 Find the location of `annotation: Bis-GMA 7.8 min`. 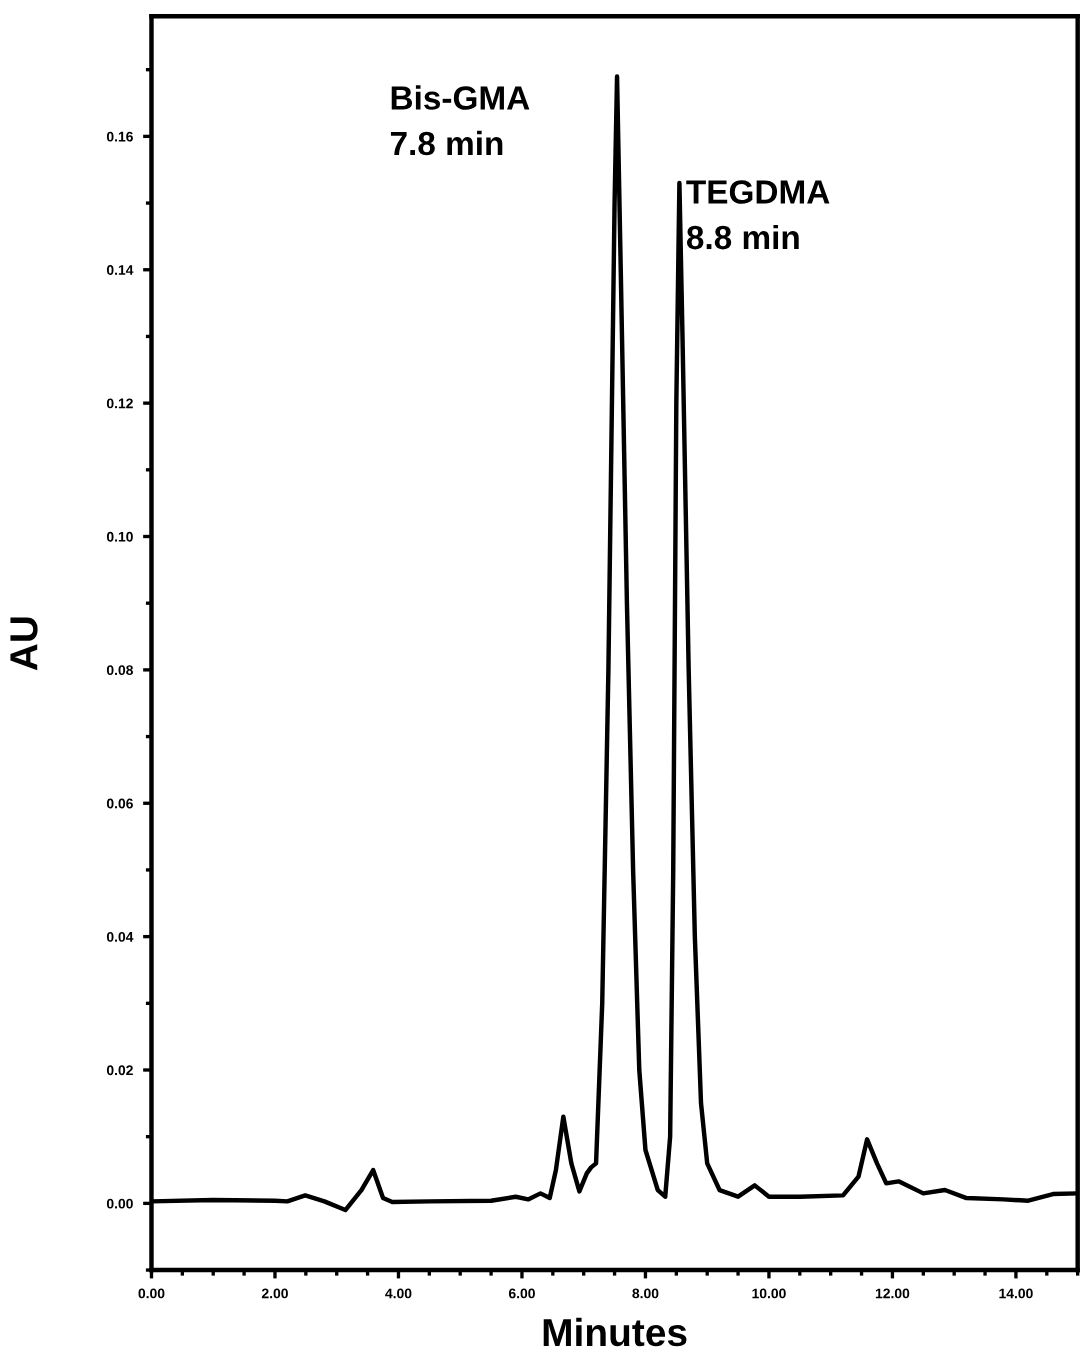

annotation: Bis-GMA 7.8 min is located at coordinates (460, 120).